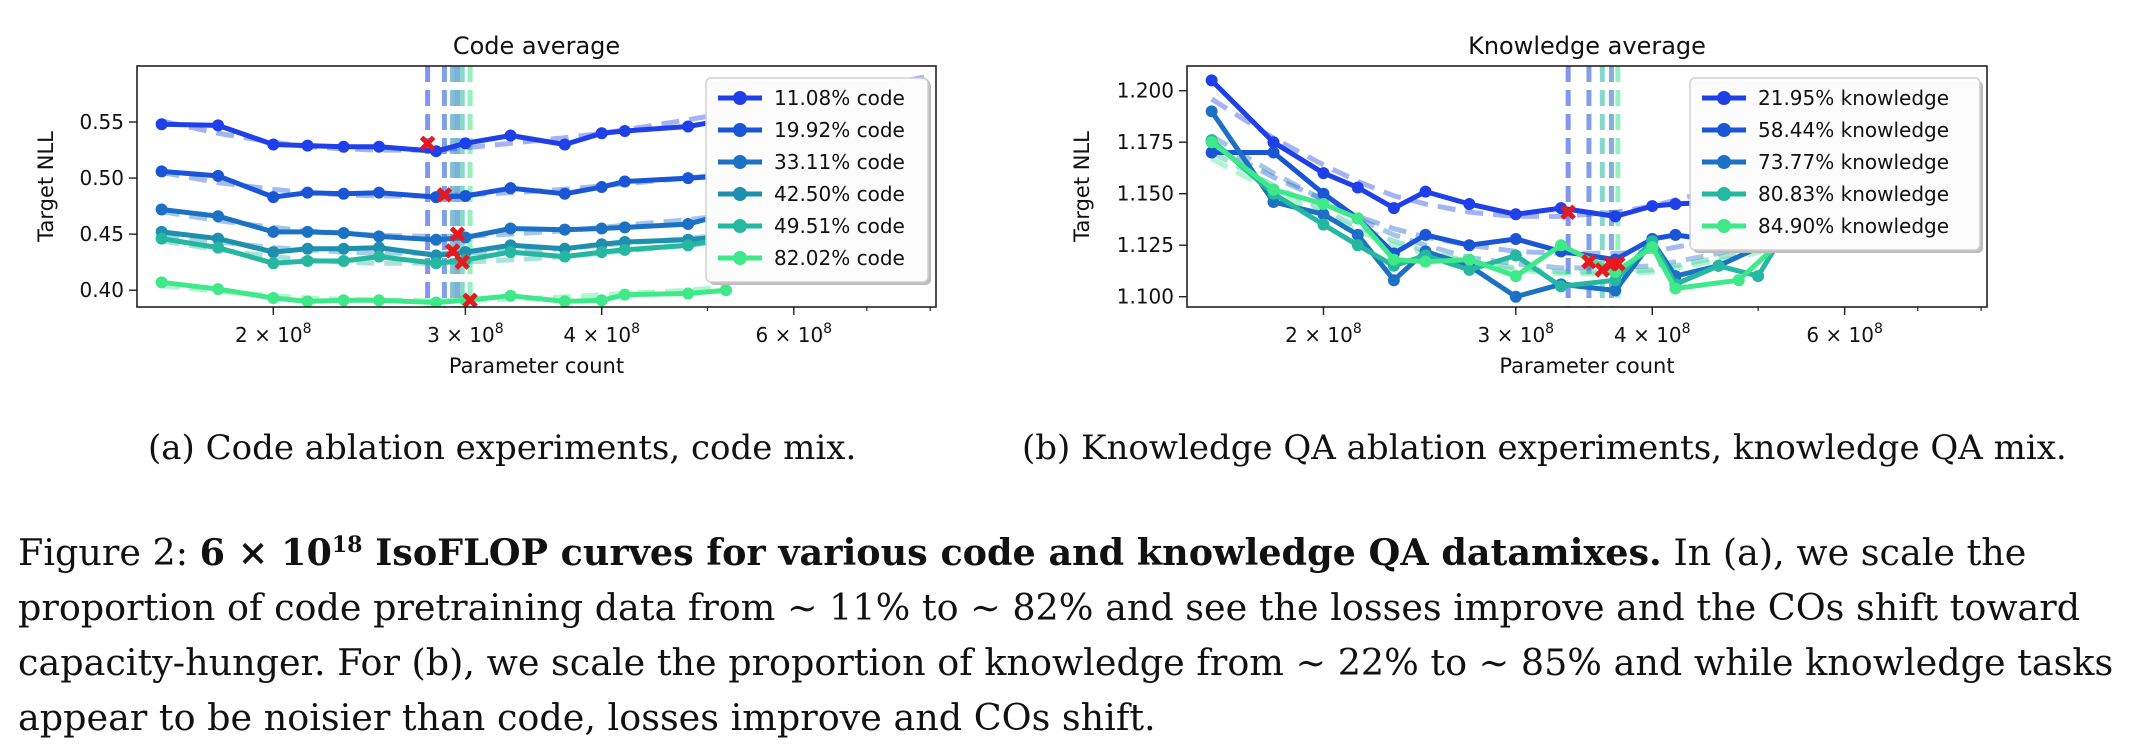 The image size is (2134, 756). I want to click on code-plot-area, so click(543, 186).